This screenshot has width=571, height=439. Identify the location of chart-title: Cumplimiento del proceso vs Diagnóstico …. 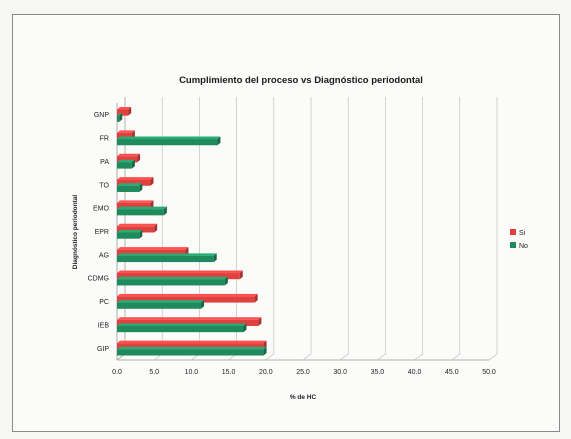
(301, 80).